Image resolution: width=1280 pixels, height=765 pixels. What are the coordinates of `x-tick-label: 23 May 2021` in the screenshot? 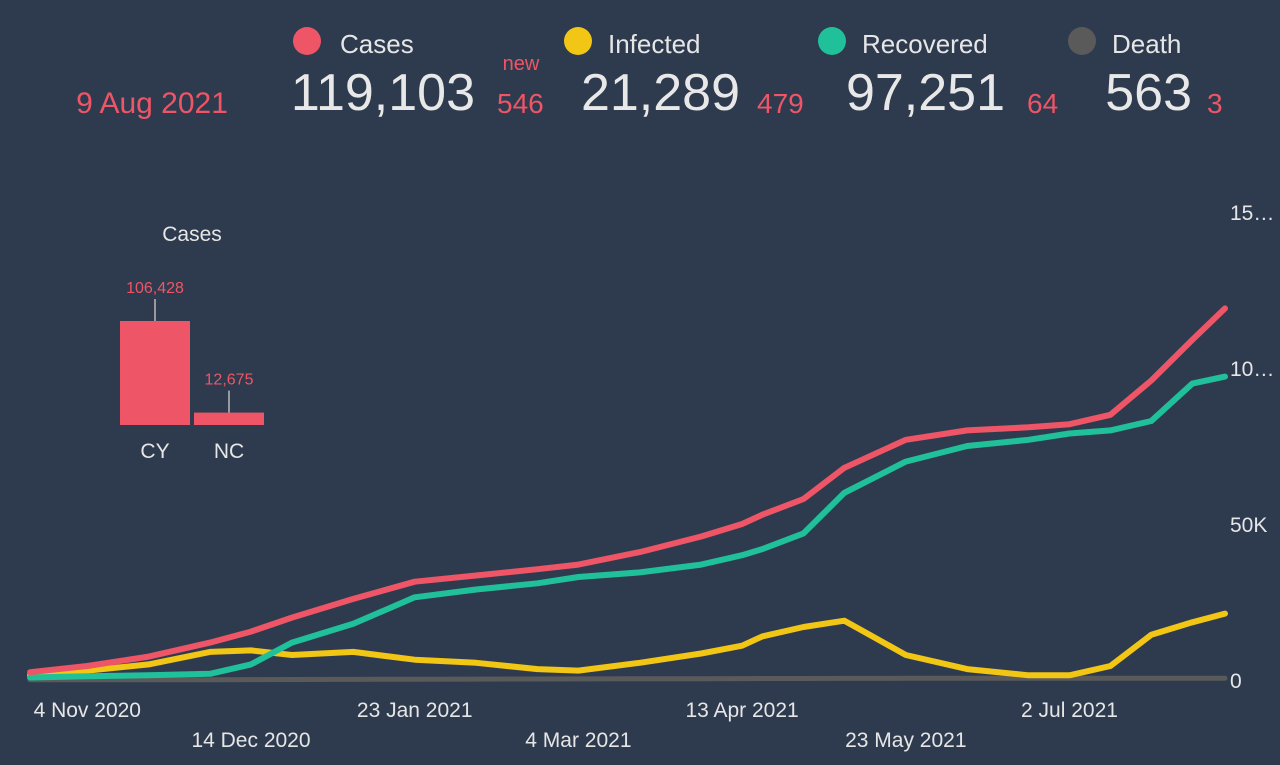 It's located at (905, 740).